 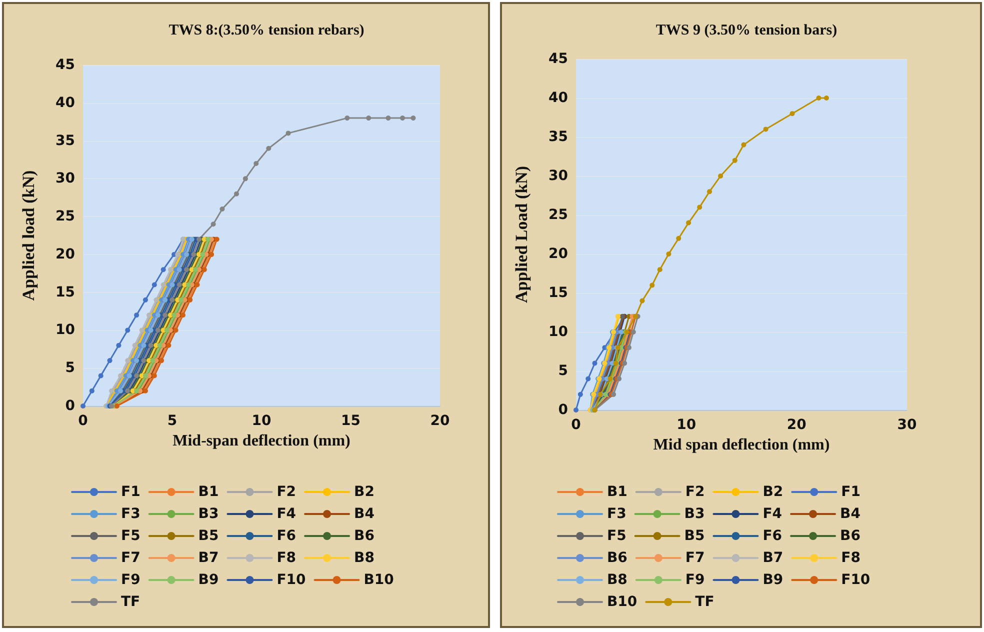 I want to click on x-tick-label: 15, so click(x=350, y=421).